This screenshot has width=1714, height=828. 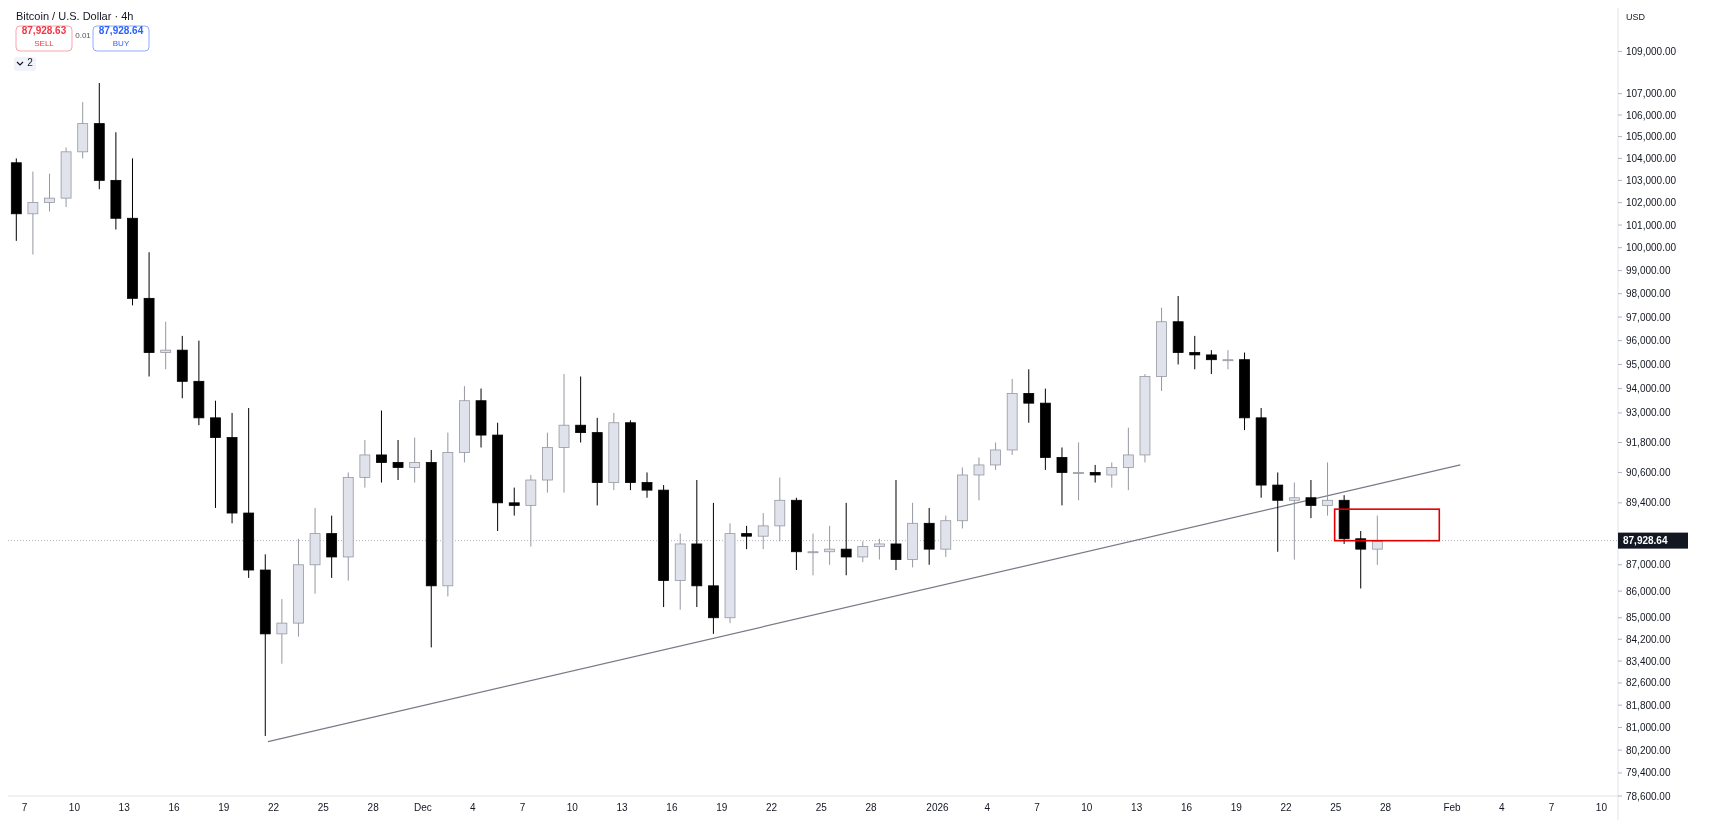 I want to click on ref-line-label: 87,928.64, so click(x=1645, y=541).